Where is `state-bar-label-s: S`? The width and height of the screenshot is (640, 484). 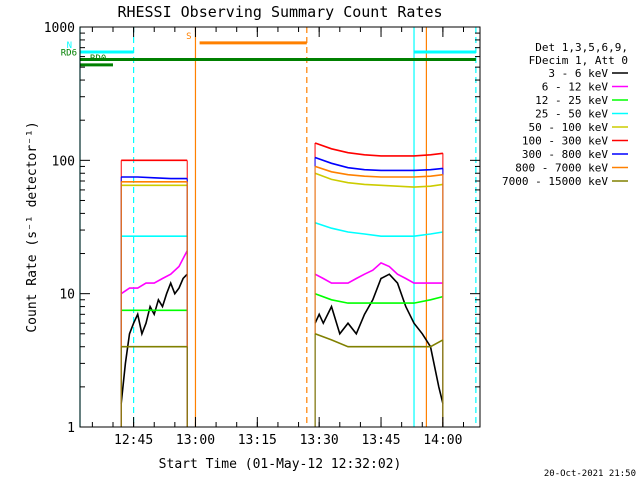 state-bar-label-s: S is located at coordinates (188, 37).